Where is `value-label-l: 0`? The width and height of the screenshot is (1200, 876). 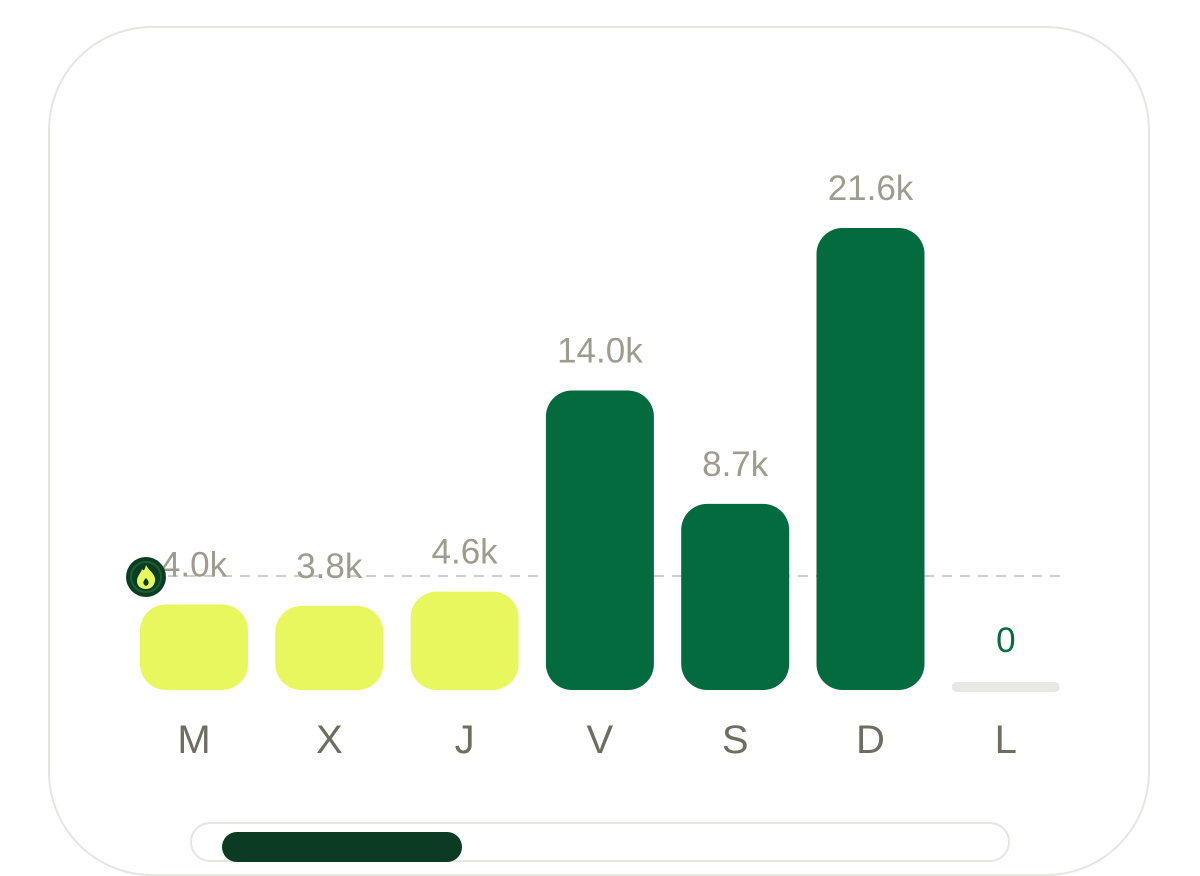
value-label-l: 0 is located at coordinates (1005, 640).